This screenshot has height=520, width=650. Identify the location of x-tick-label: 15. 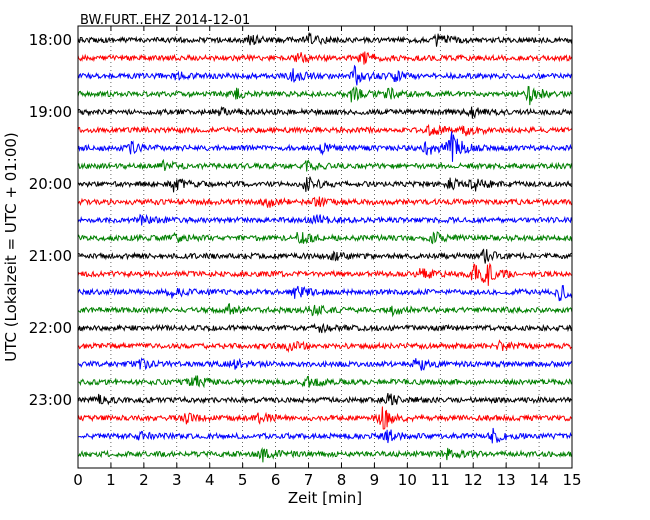
(571, 480).